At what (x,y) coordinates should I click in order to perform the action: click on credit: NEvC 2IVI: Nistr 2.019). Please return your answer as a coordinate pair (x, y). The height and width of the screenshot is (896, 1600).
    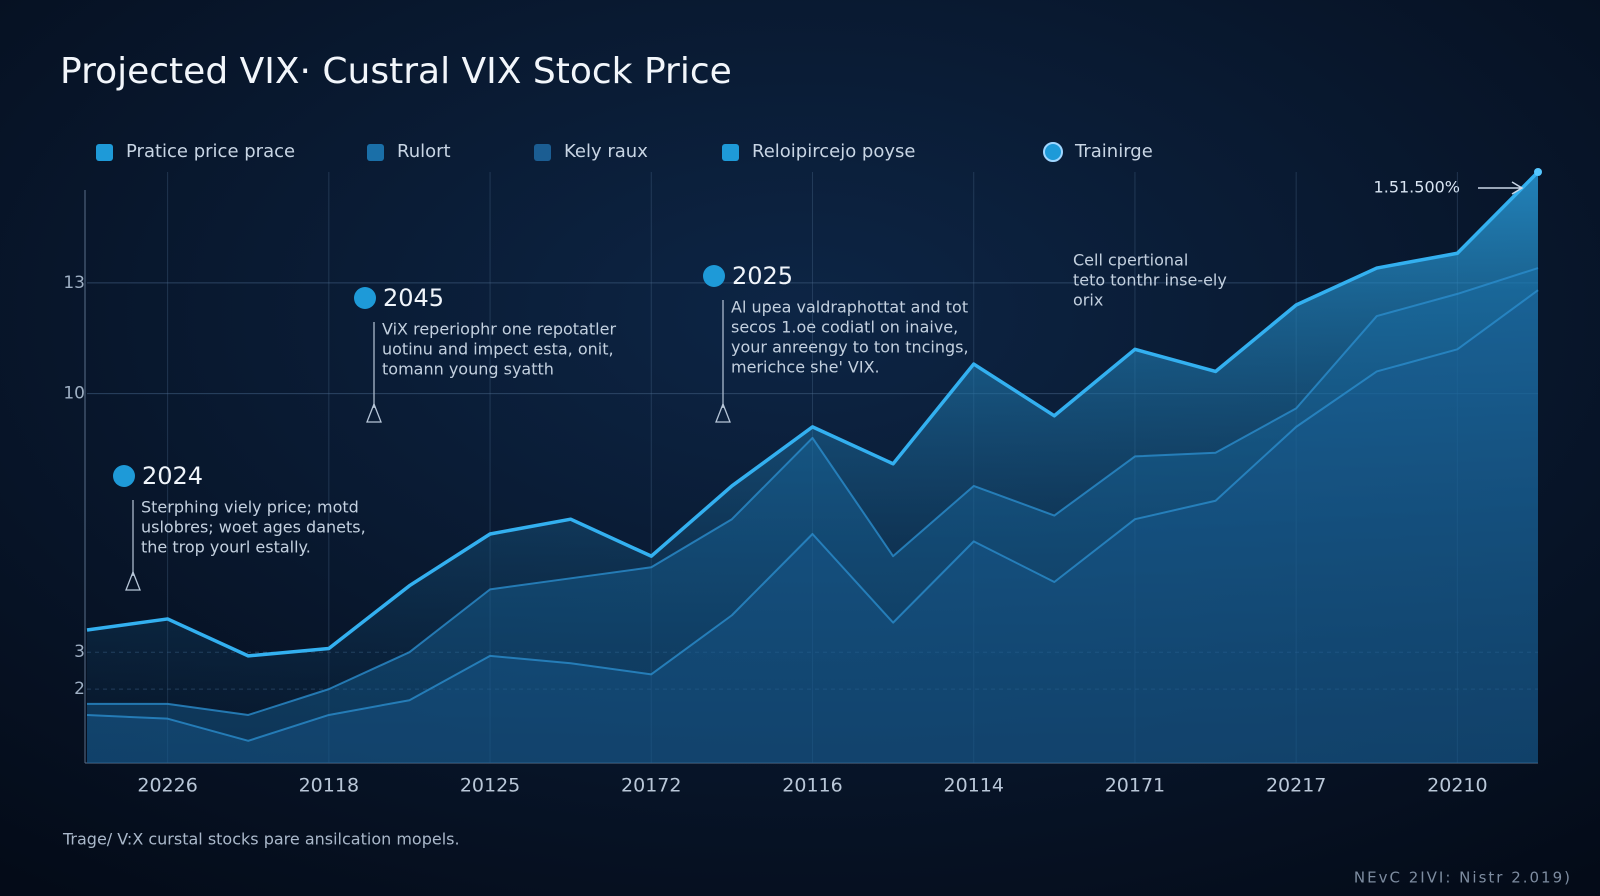
    Looking at the image, I should click on (1463, 878).